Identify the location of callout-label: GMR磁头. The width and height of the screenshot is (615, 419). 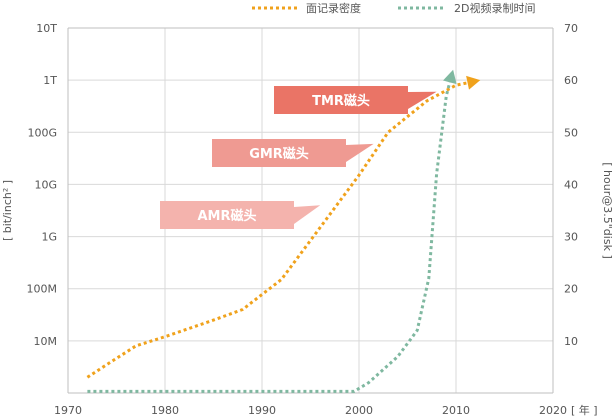
(279, 154).